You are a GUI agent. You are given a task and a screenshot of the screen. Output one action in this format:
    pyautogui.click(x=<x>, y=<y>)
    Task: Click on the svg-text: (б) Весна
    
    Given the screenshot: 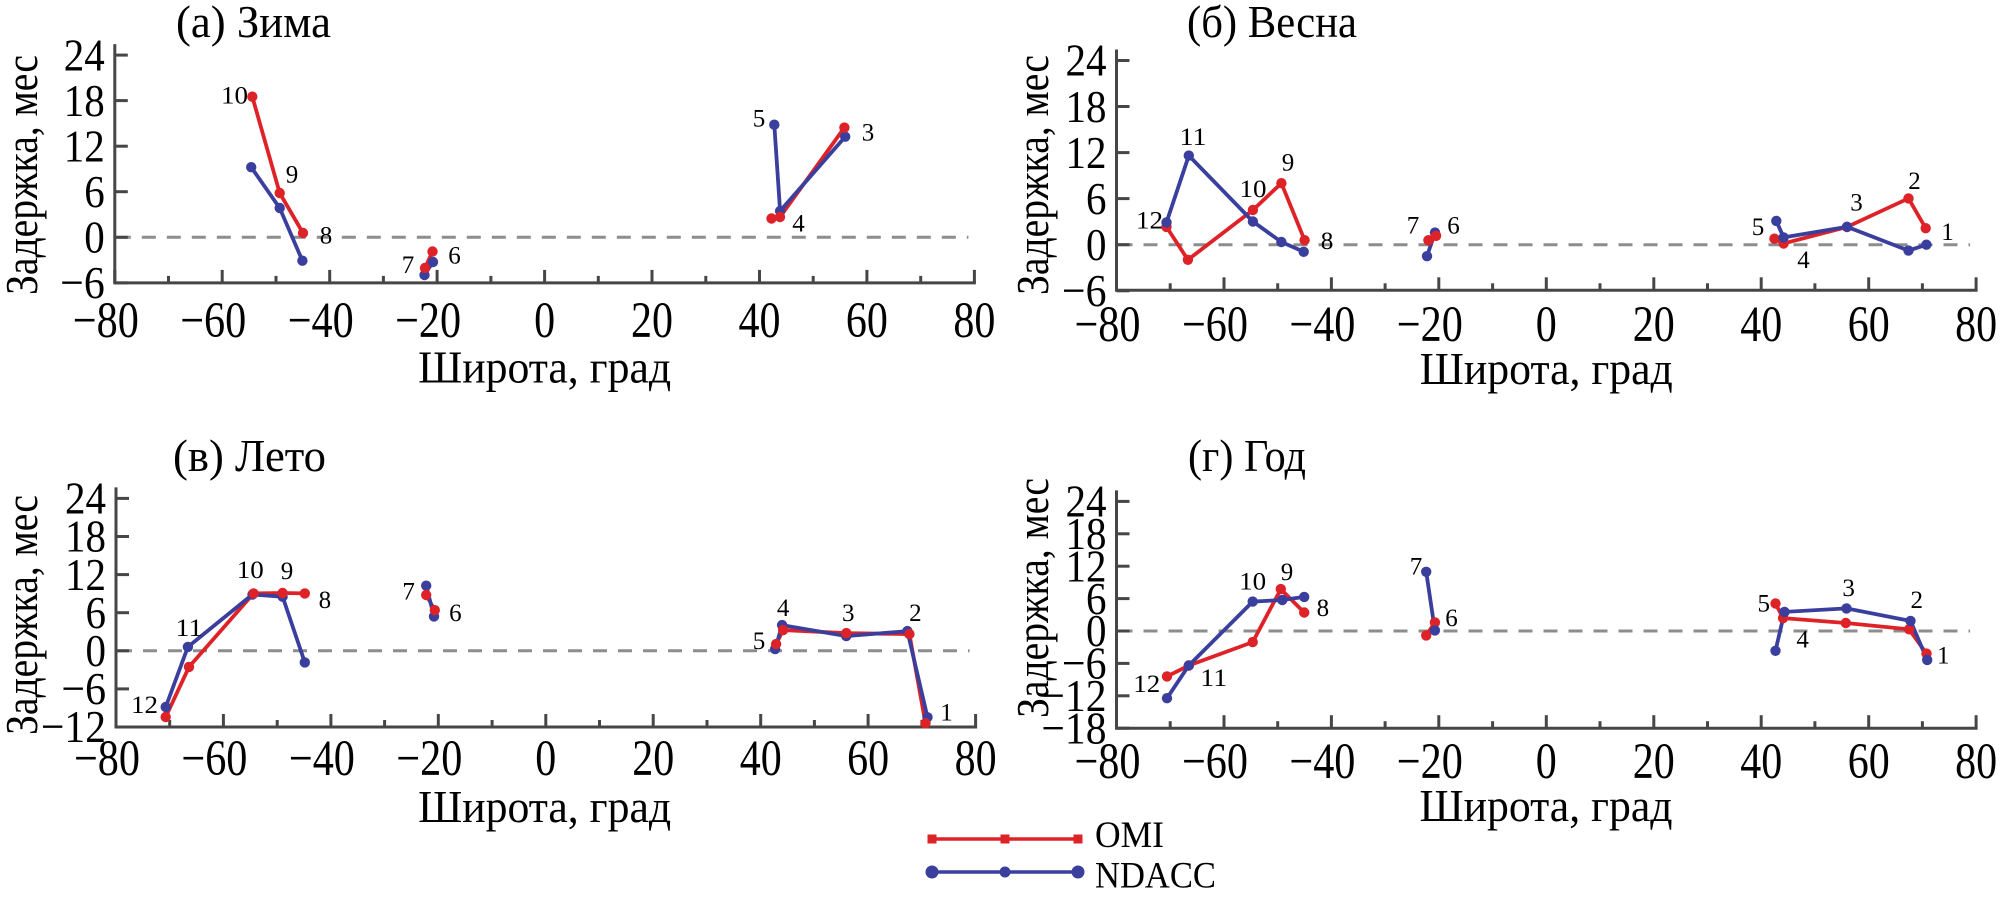 What is the action you would take?
    pyautogui.click(x=1272, y=23)
    